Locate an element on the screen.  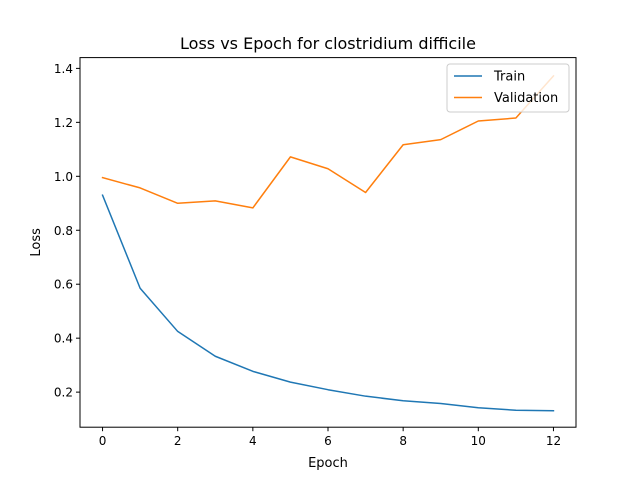
x-tick-label: 8 is located at coordinates (403, 441).